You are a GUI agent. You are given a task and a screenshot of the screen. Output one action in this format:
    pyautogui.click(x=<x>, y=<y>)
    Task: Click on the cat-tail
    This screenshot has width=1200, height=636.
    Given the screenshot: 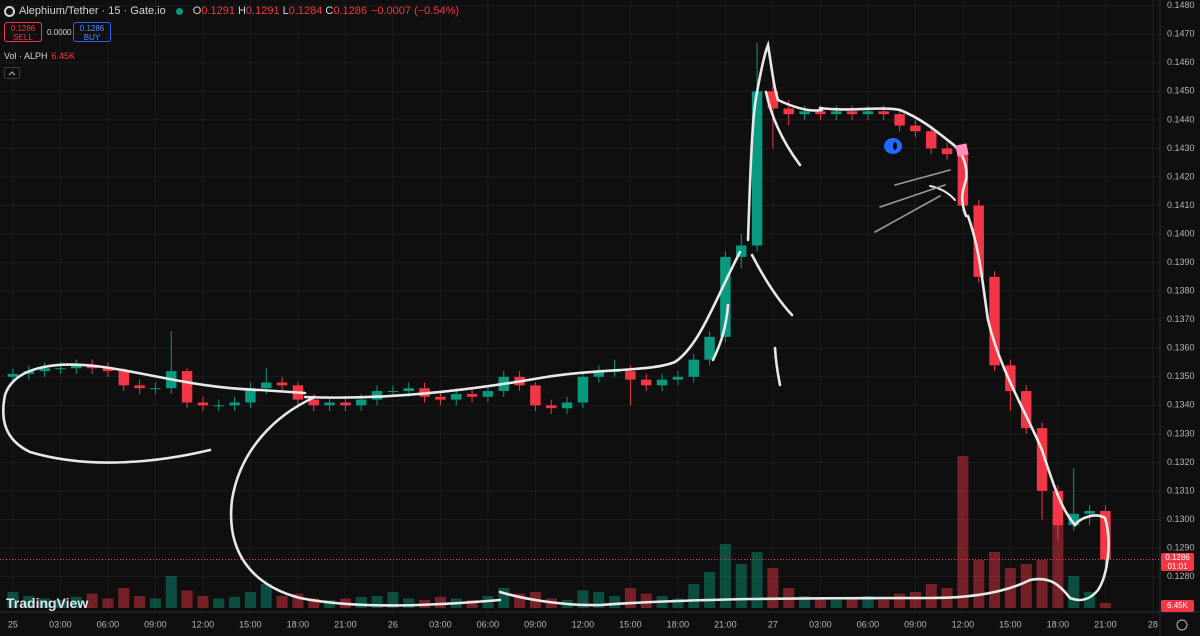 What is the action you would take?
    pyautogui.click(x=154, y=413)
    